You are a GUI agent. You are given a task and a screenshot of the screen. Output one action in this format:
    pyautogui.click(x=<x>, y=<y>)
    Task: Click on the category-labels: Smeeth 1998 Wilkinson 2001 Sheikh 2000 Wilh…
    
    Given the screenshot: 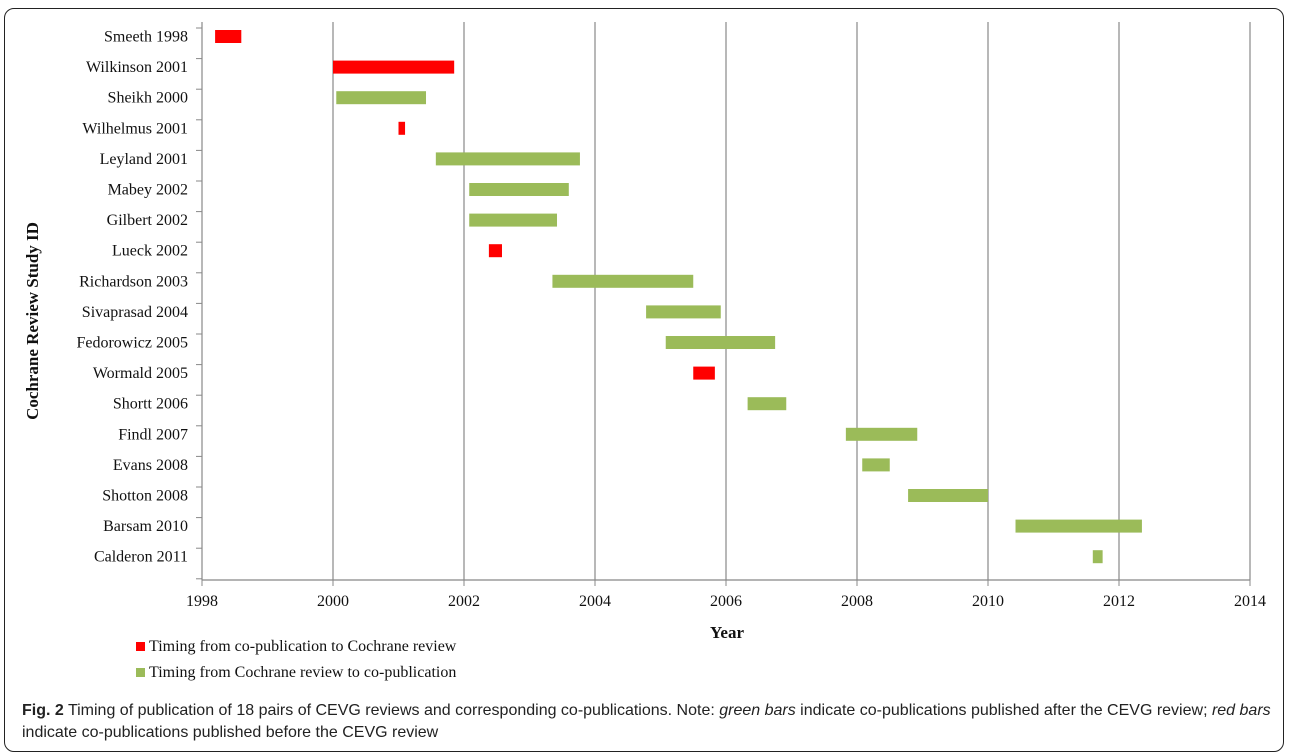 What is the action you would take?
    pyautogui.click(x=132, y=297)
    